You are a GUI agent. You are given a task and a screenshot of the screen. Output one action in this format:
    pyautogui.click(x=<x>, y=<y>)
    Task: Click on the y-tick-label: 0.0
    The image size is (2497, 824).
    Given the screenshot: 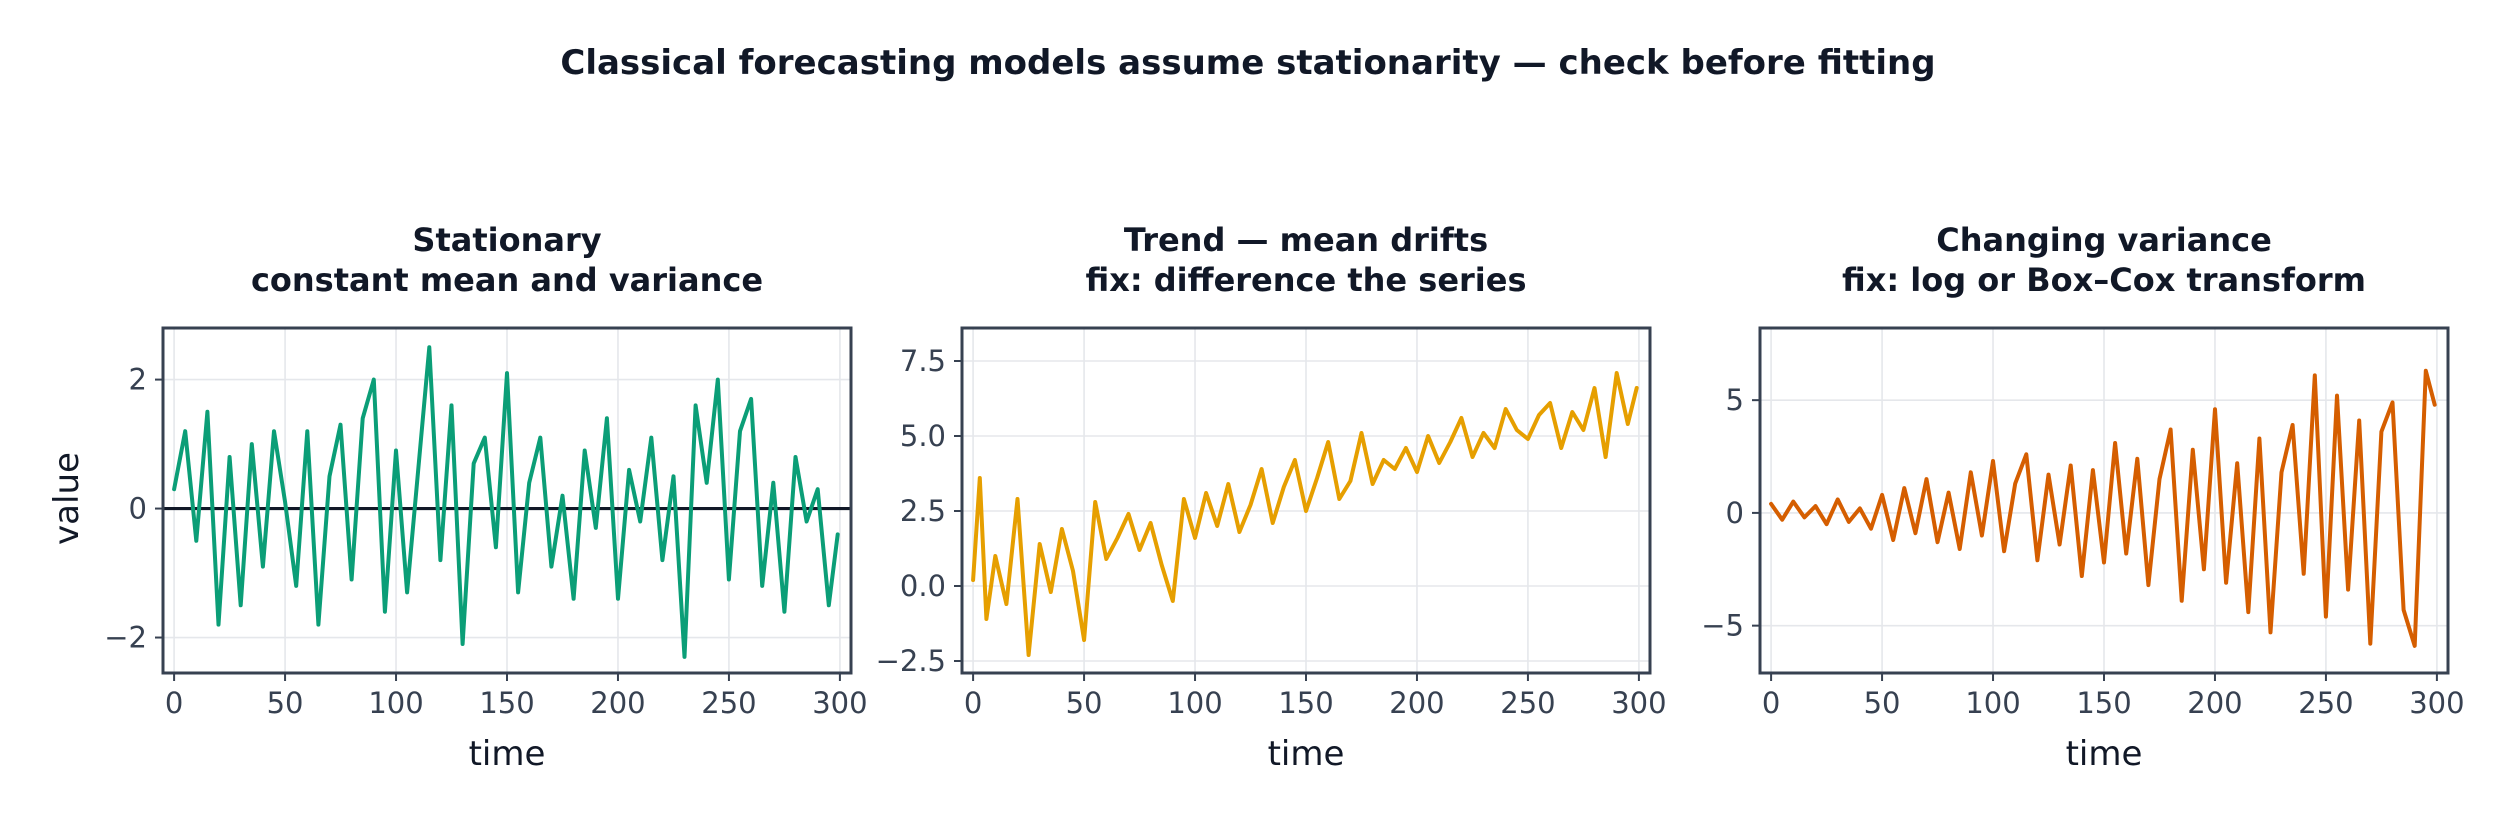 What is the action you would take?
    pyautogui.click(x=923, y=586)
    